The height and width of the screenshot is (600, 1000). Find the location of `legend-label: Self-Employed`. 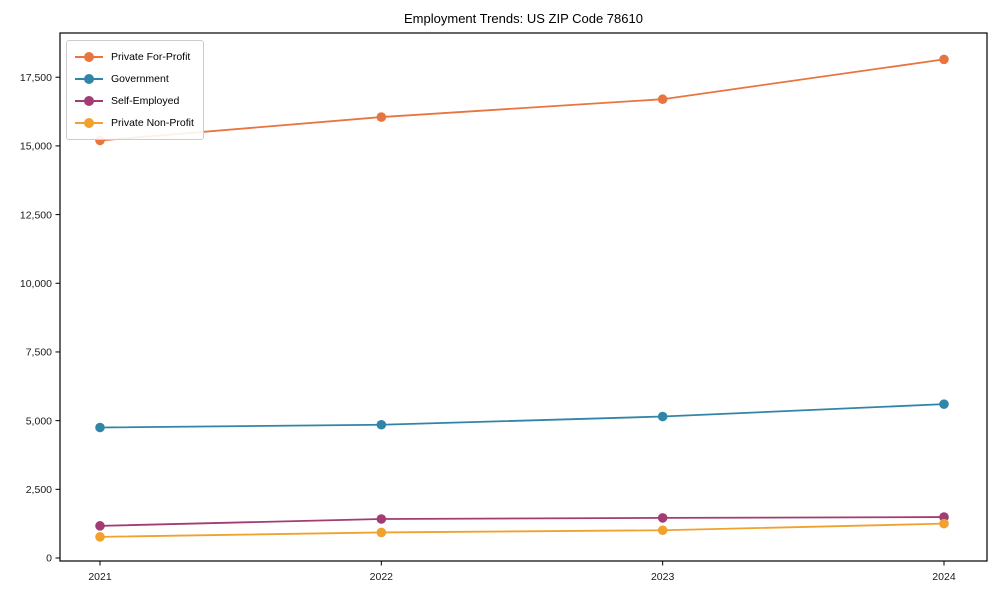

legend-label: Self-Employed is located at coordinates (145, 101).